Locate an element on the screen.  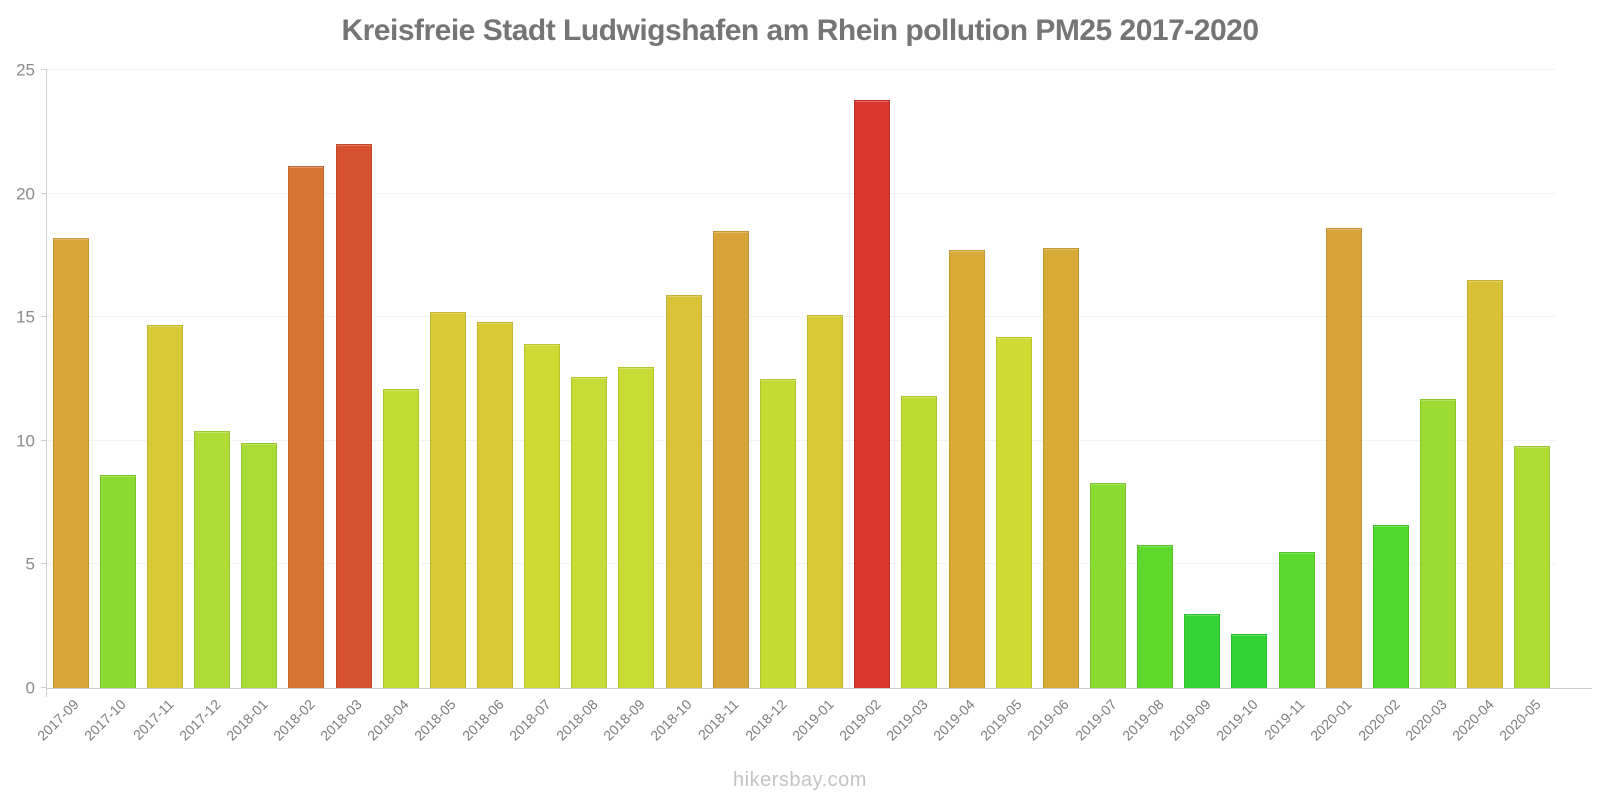
y-axis-tick-label: 5 is located at coordinates (30, 564).